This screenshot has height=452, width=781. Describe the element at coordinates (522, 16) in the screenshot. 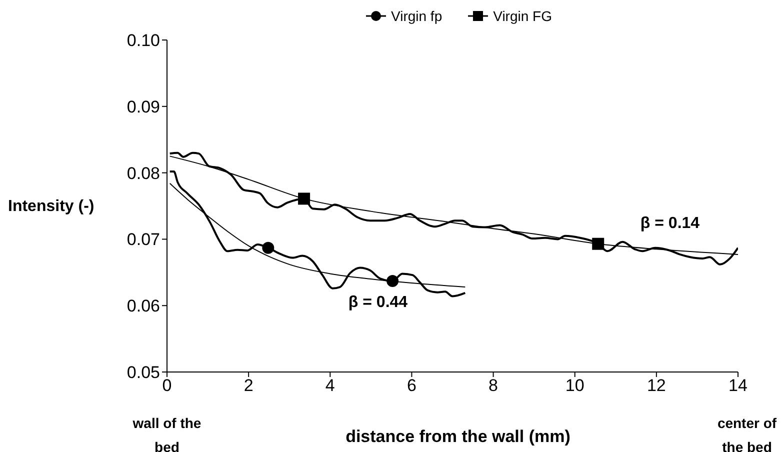

I see `legend-label: Virgin FG` at that location.